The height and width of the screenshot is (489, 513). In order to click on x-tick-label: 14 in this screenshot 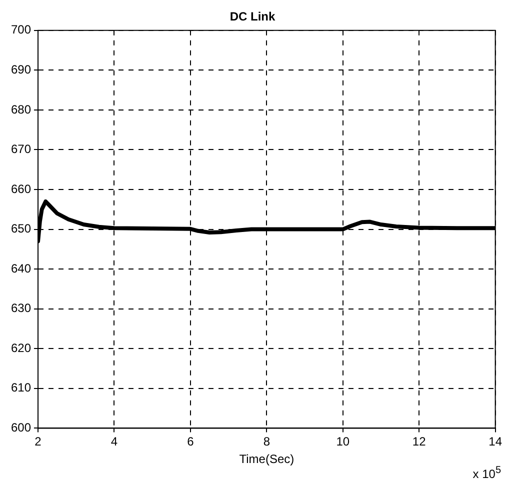, I will do `click(495, 441)`.